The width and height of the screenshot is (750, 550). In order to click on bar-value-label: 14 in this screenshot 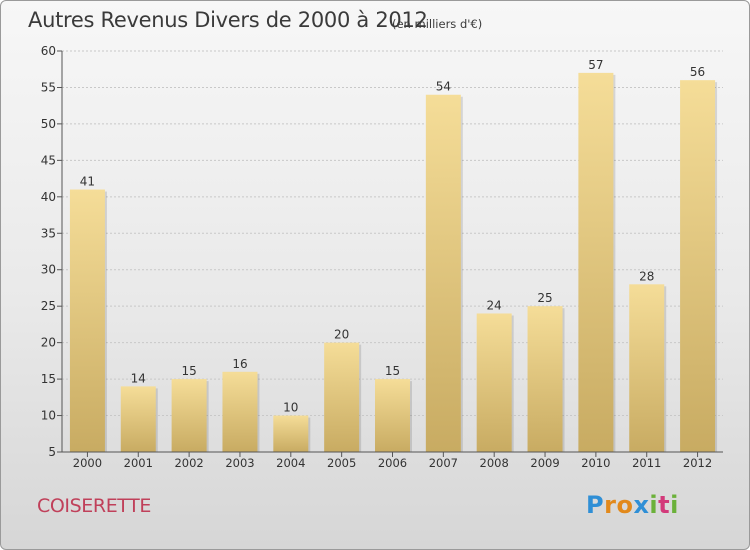, I will do `click(138, 378)`.